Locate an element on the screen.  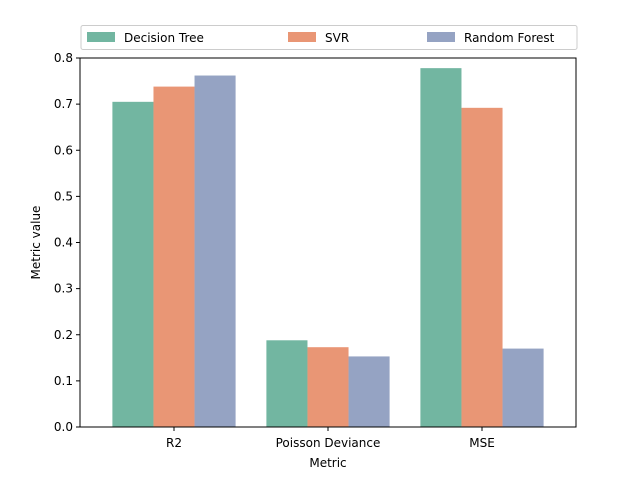
y-tick-label: 0.3 is located at coordinates (63, 289).